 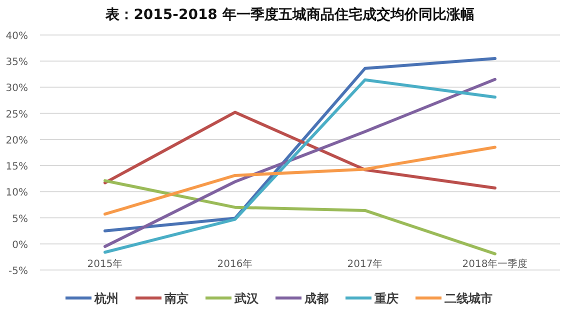 I want to click on legend-label: 成都, so click(x=316, y=299).